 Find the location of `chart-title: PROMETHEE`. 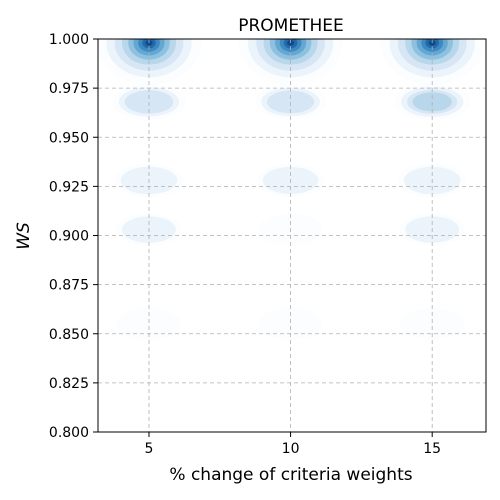

chart-title: PROMETHEE is located at coordinates (291, 26).